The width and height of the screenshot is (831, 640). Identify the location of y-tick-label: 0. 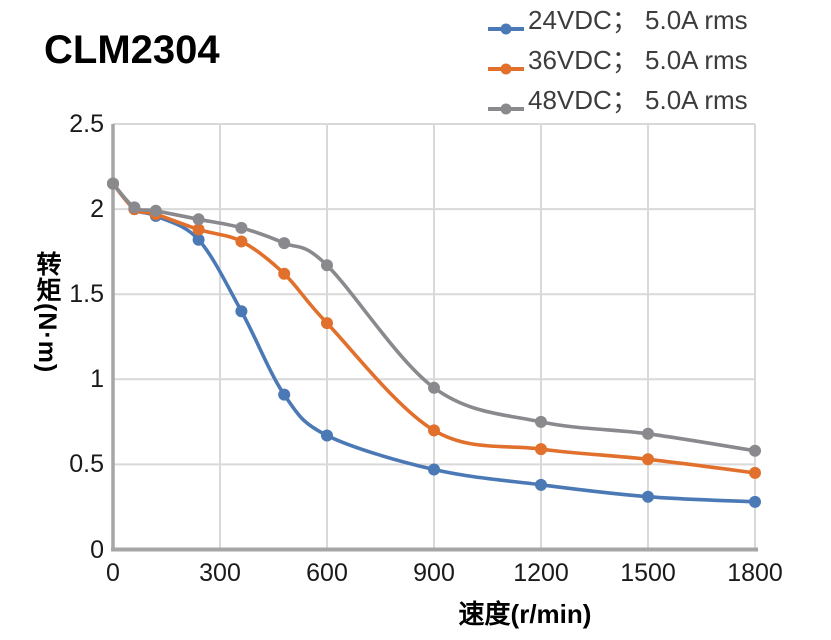
(97, 549).